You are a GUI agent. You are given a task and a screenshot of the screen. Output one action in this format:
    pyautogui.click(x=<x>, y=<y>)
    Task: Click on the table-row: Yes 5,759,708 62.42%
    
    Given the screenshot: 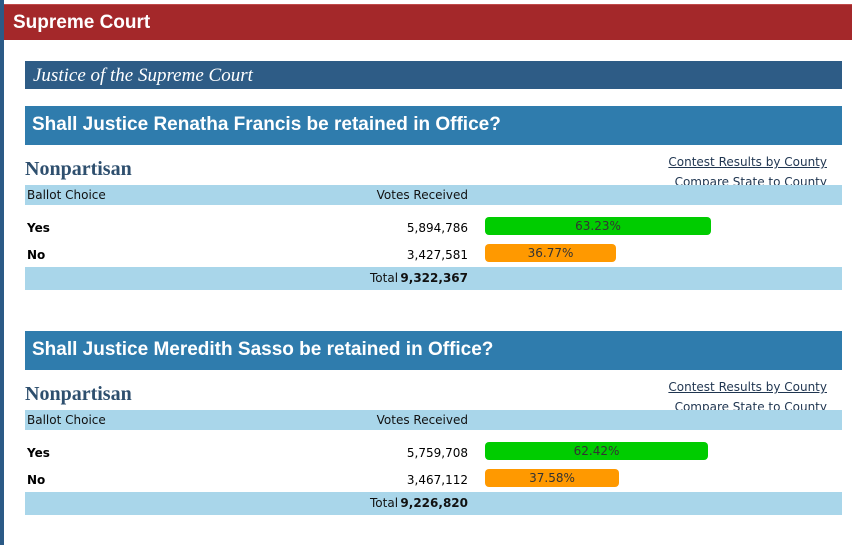 What is the action you would take?
    pyautogui.click(x=433, y=453)
    